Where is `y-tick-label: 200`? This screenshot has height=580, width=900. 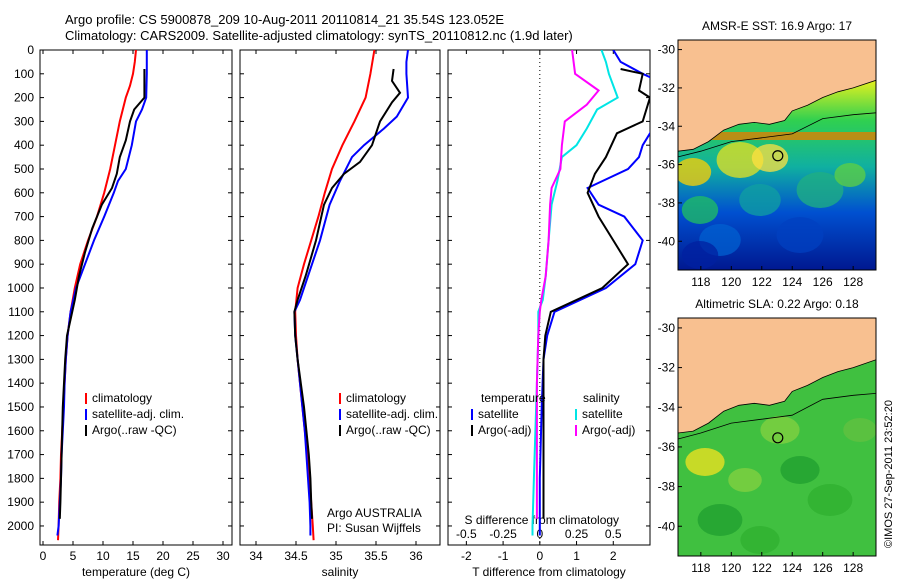 y-tick-label: 200 is located at coordinates (24, 98).